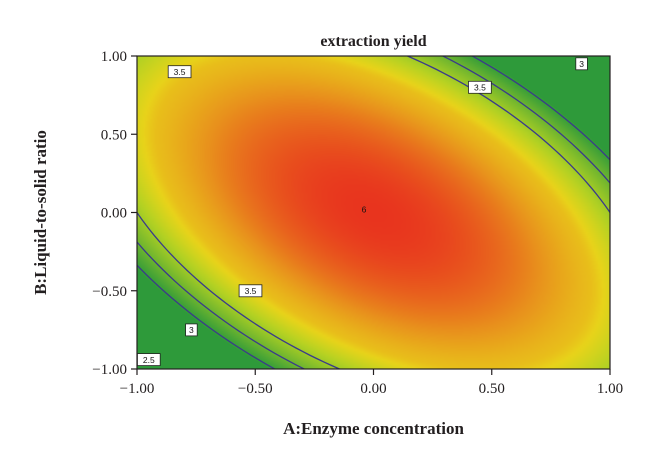 Image resolution: width=660 pixels, height=471 pixels. I want to click on y-tick-label: −1.00, so click(109, 370).